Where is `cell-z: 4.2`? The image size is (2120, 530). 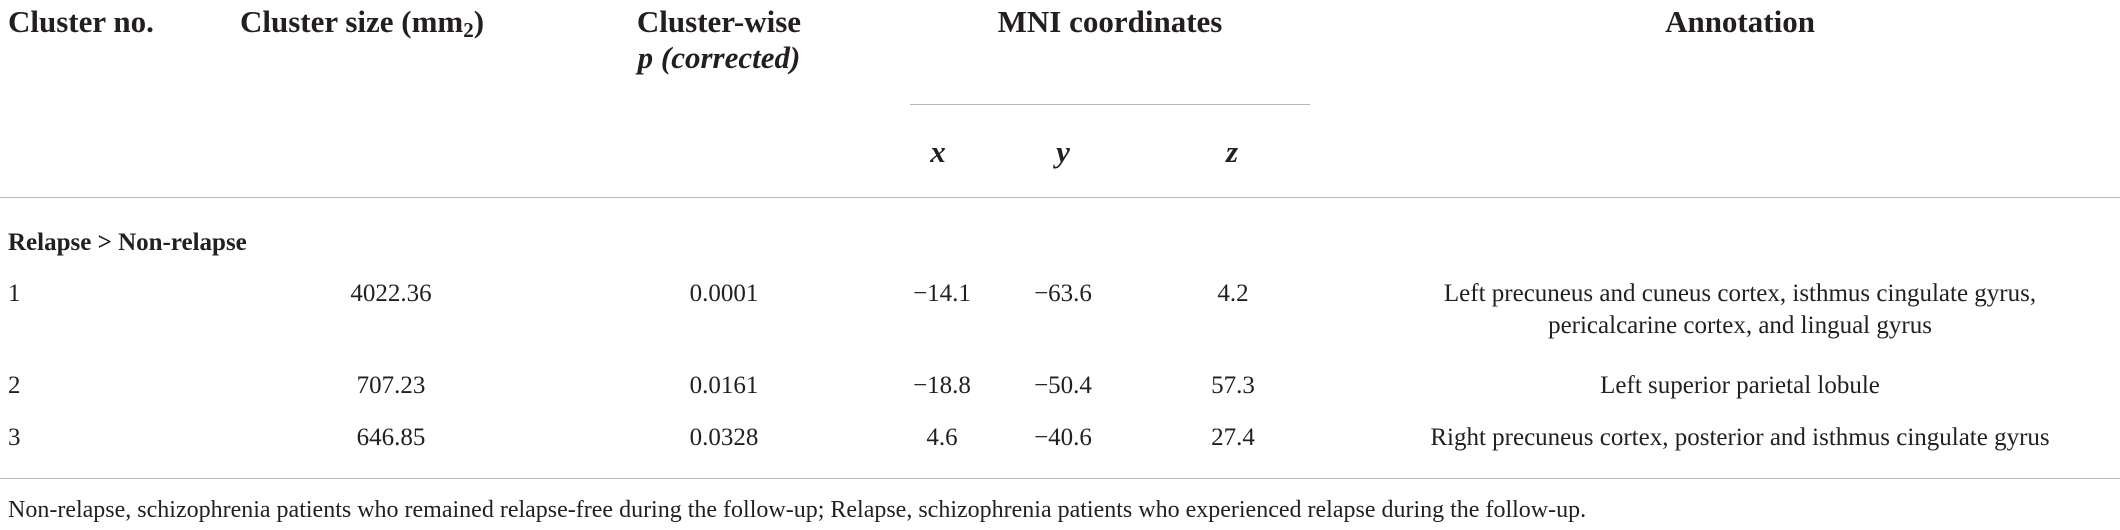
cell-z: 4.2 is located at coordinates (1233, 293).